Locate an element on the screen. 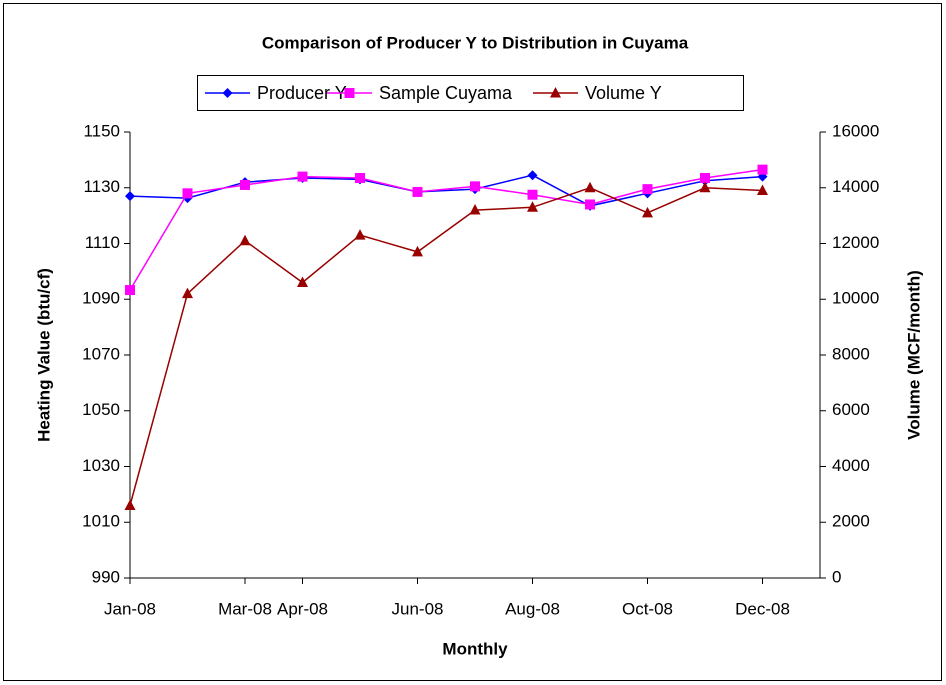  y2-tick-label: 10000 is located at coordinates (855, 298).